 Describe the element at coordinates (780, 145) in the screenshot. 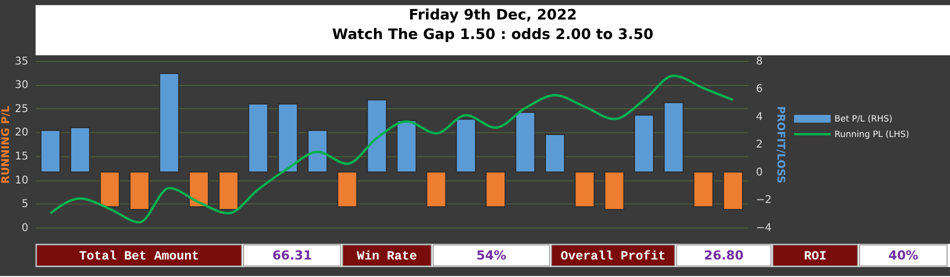

I see `y2-axis-title: PROFIT/LOSS` at that location.